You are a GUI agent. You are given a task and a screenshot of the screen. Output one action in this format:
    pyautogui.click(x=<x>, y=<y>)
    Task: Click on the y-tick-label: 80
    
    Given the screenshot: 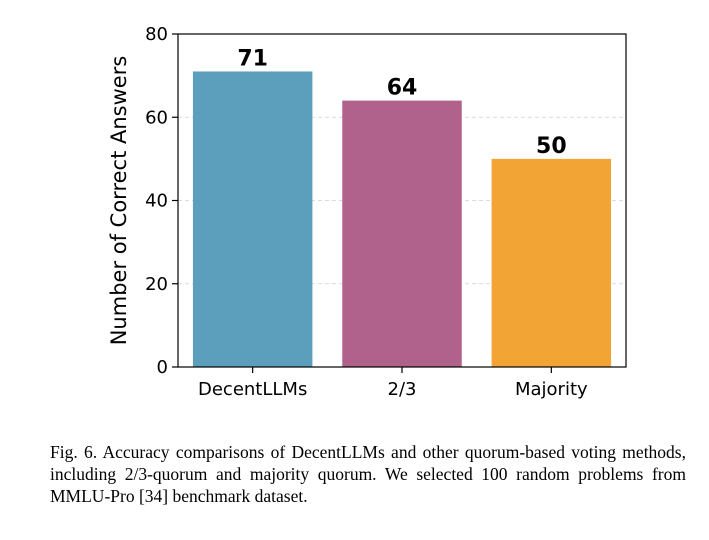 What is the action you would take?
    pyautogui.click(x=156, y=34)
    